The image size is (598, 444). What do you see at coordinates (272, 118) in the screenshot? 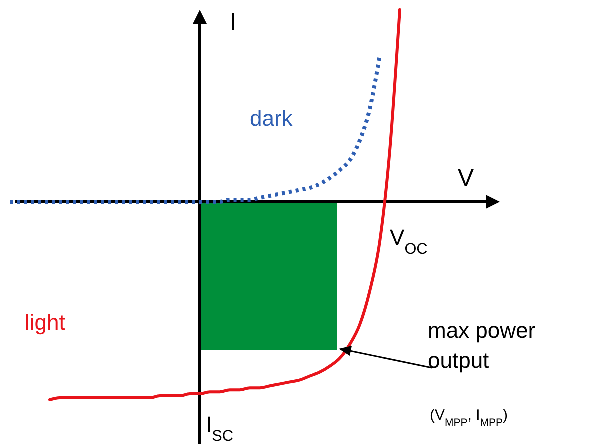
I see `text: dark` at bounding box center [272, 118].